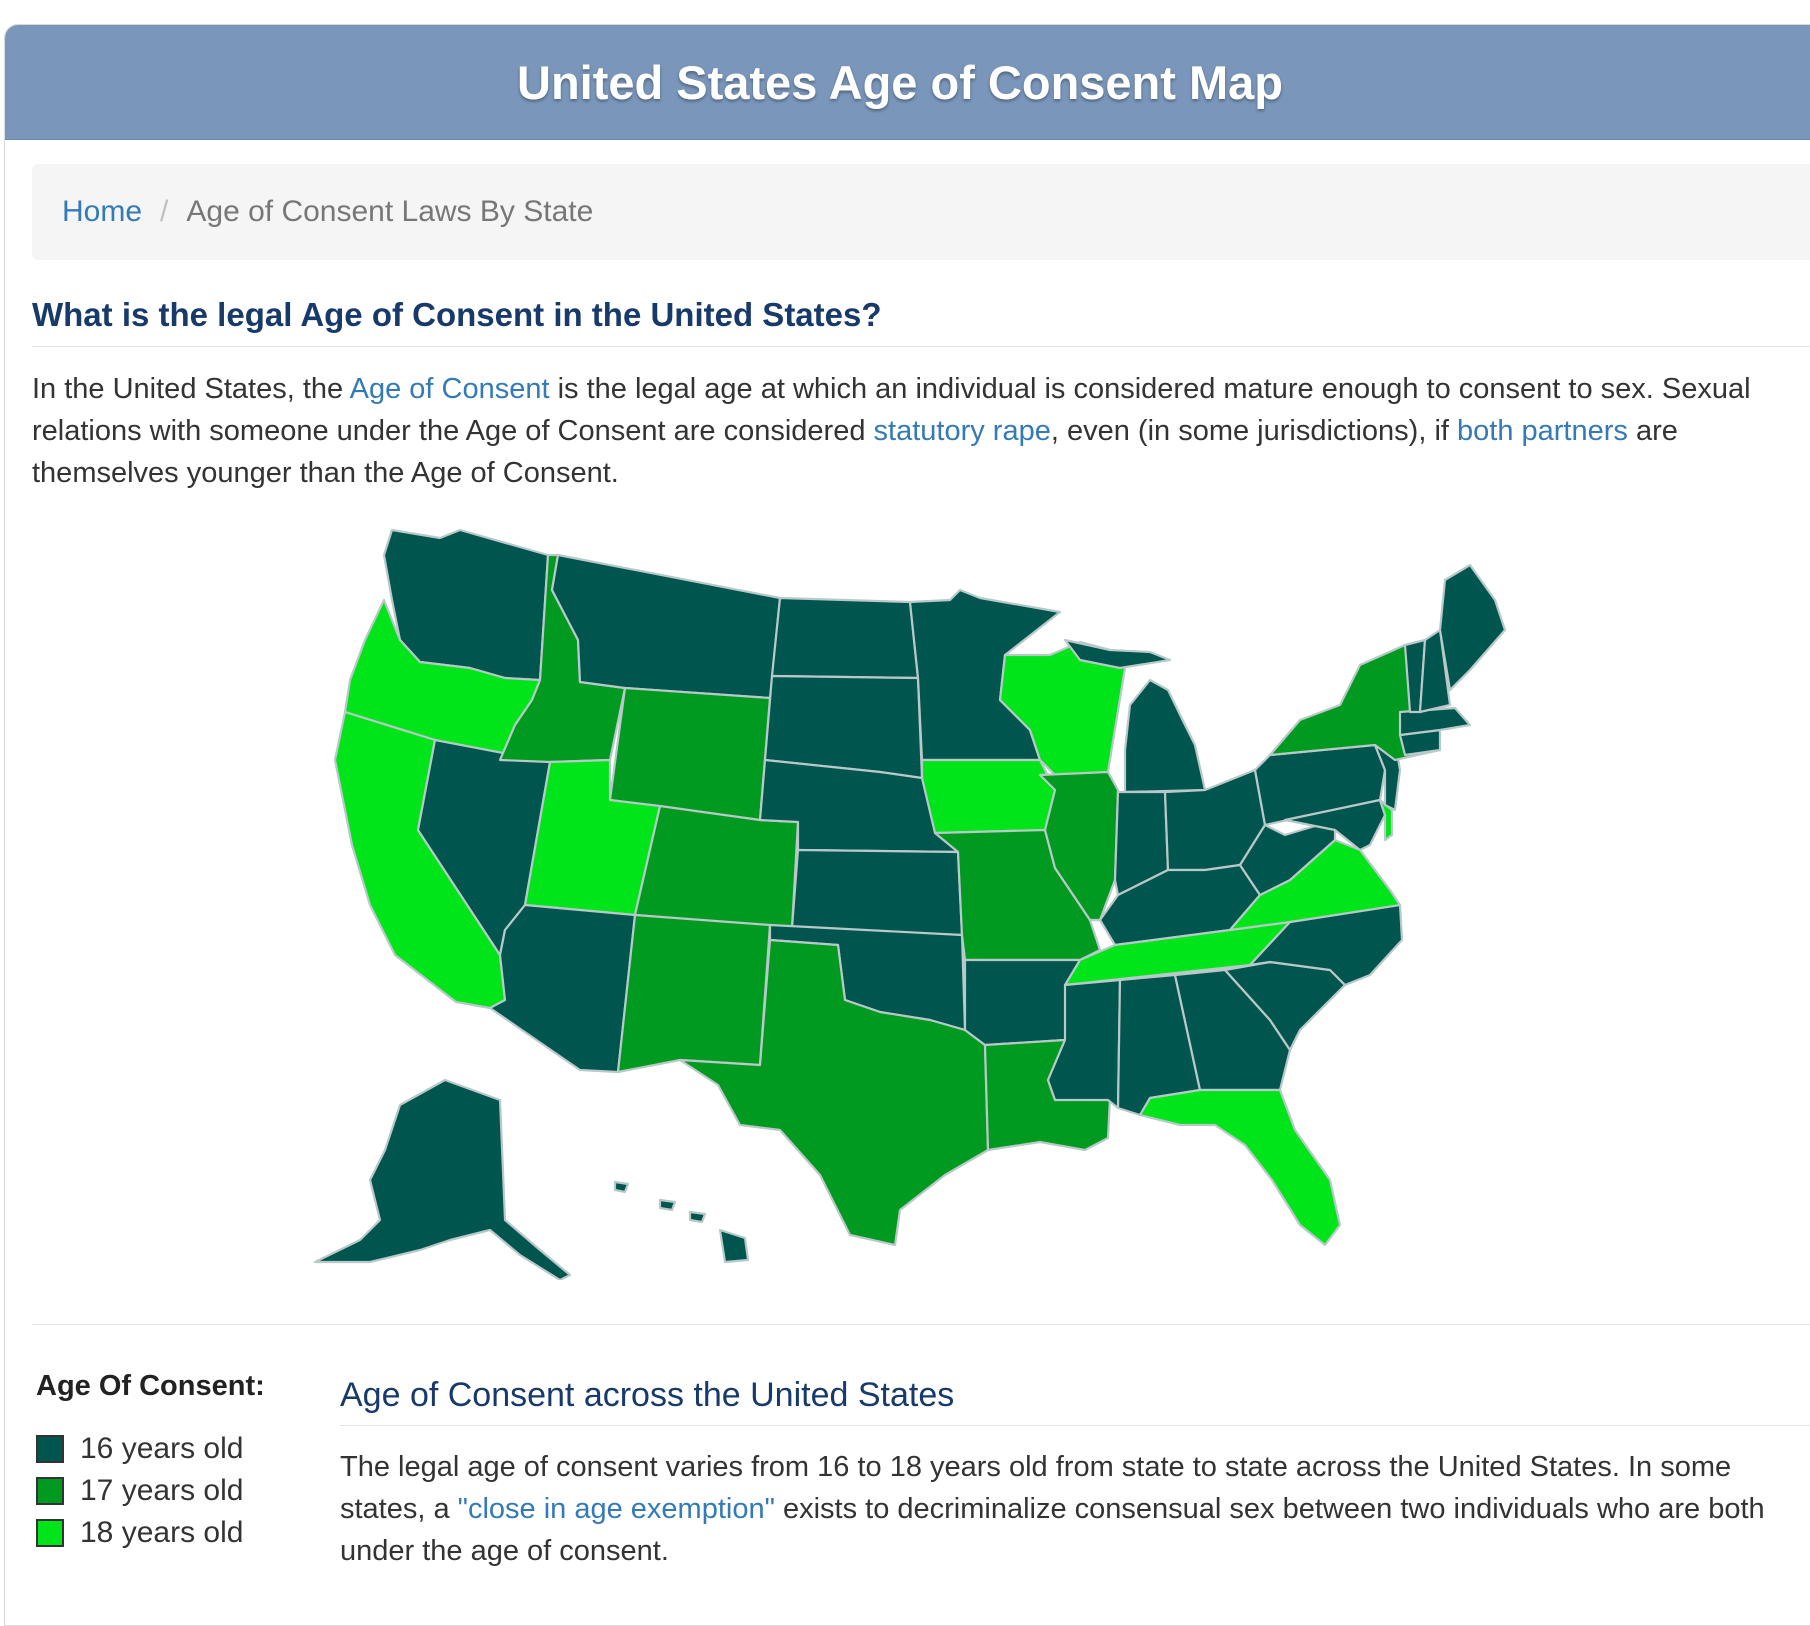  Describe the element at coordinates (962, 431) in the screenshot. I see `statutory-rape-link: statutory rape` at that location.